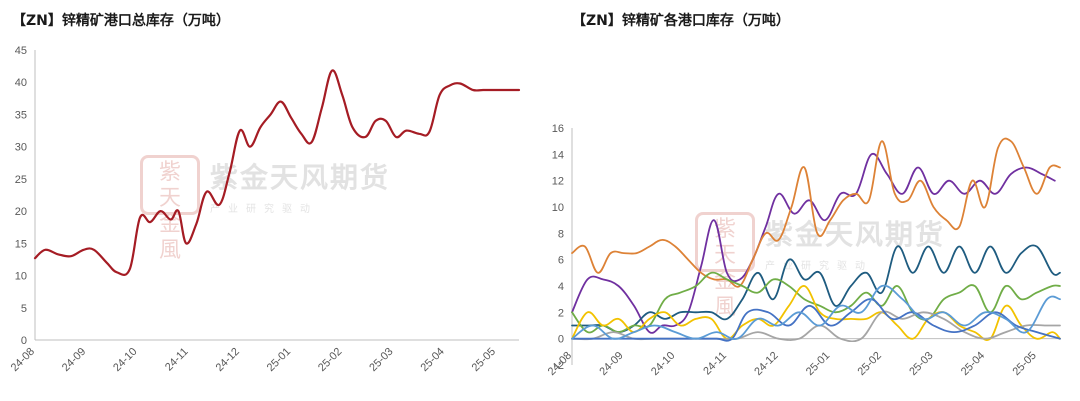 The image size is (1080, 401). What do you see at coordinates (766, 364) in the screenshot?
I see `right-chart-x-tick-label: 24-12` at bounding box center [766, 364].